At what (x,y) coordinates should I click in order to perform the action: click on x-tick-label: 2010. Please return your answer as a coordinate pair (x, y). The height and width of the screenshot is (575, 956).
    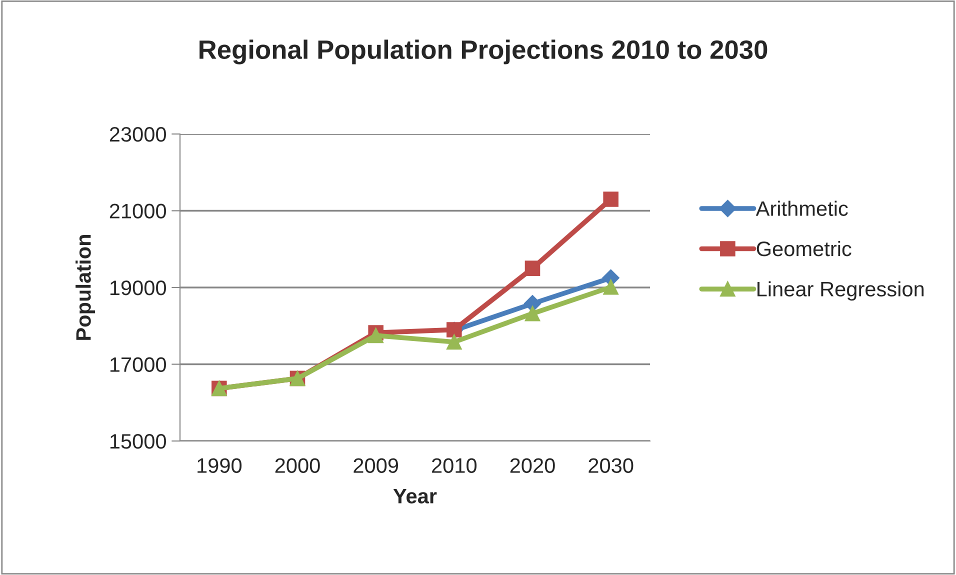
    Looking at the image, I should click on (454, 465).